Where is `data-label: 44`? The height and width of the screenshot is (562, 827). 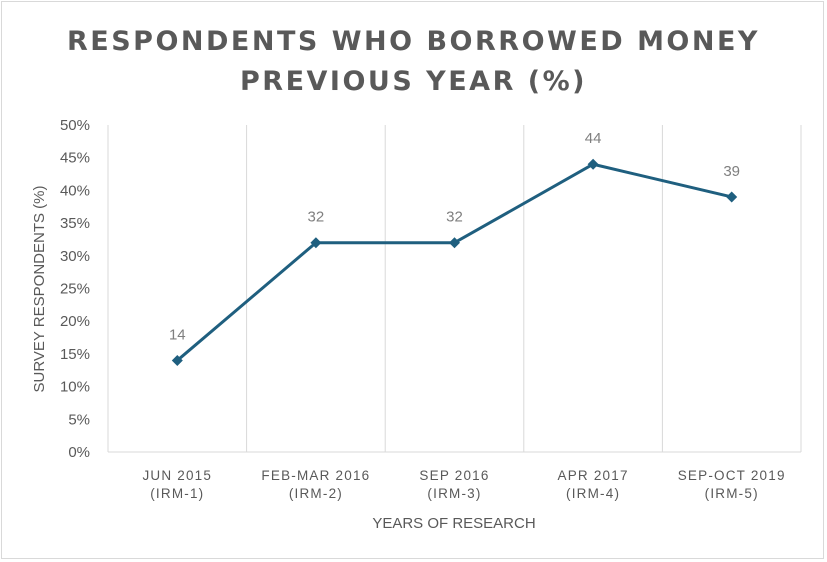 data-label: 44 is located at coordinates (593, 138).